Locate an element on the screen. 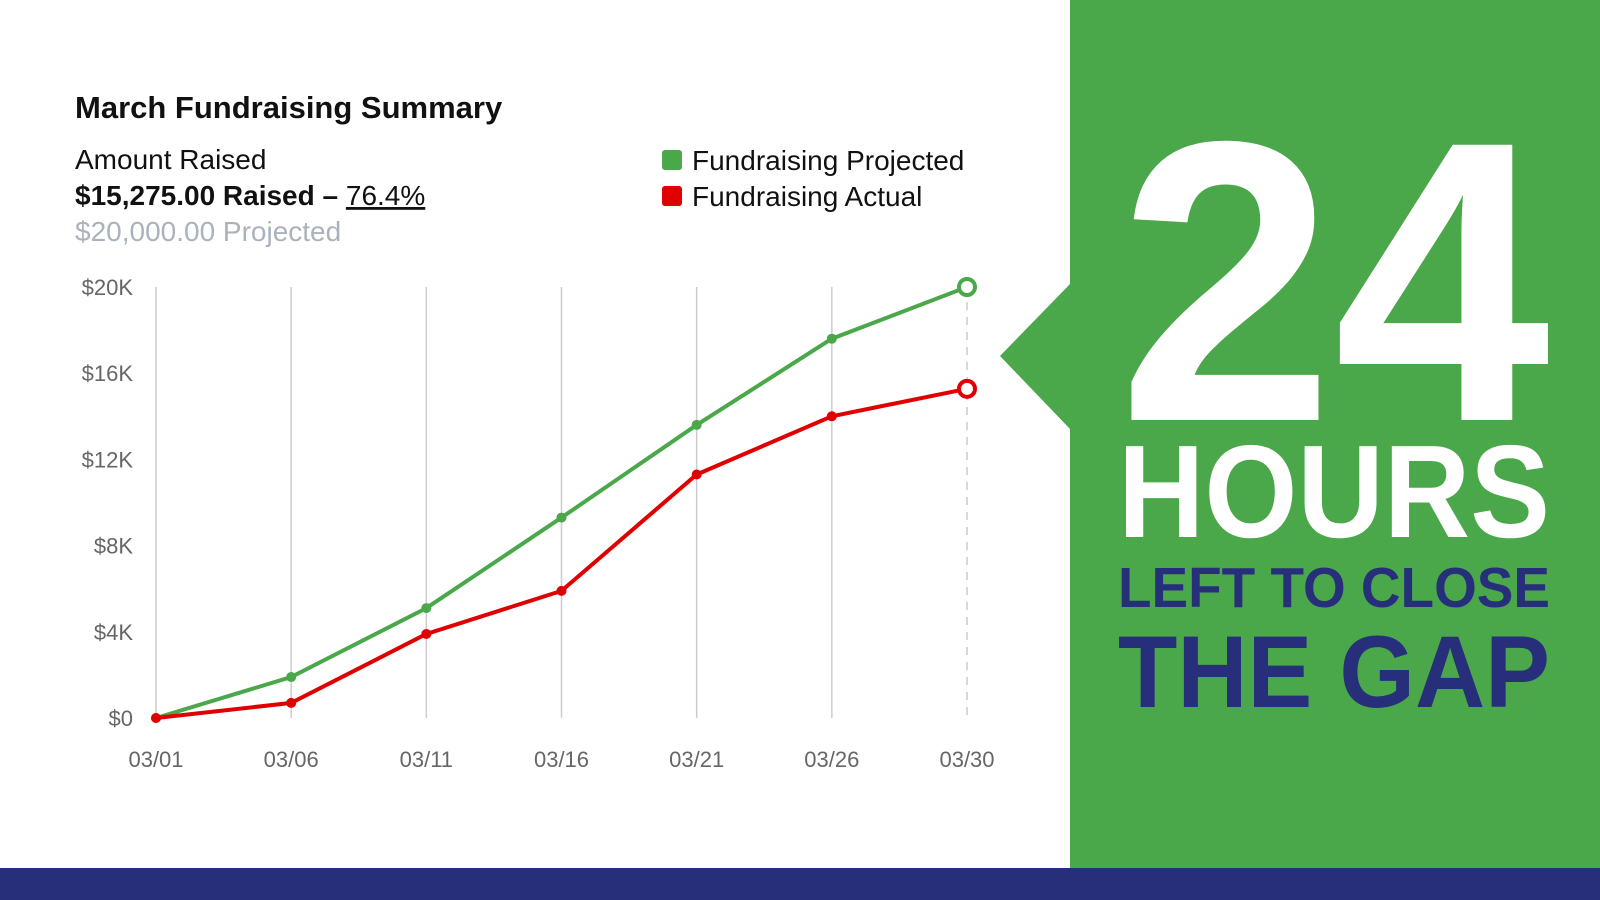 This screenshot has width=1600, height=900. banner-arrow is located at coordinates (1035, 356).